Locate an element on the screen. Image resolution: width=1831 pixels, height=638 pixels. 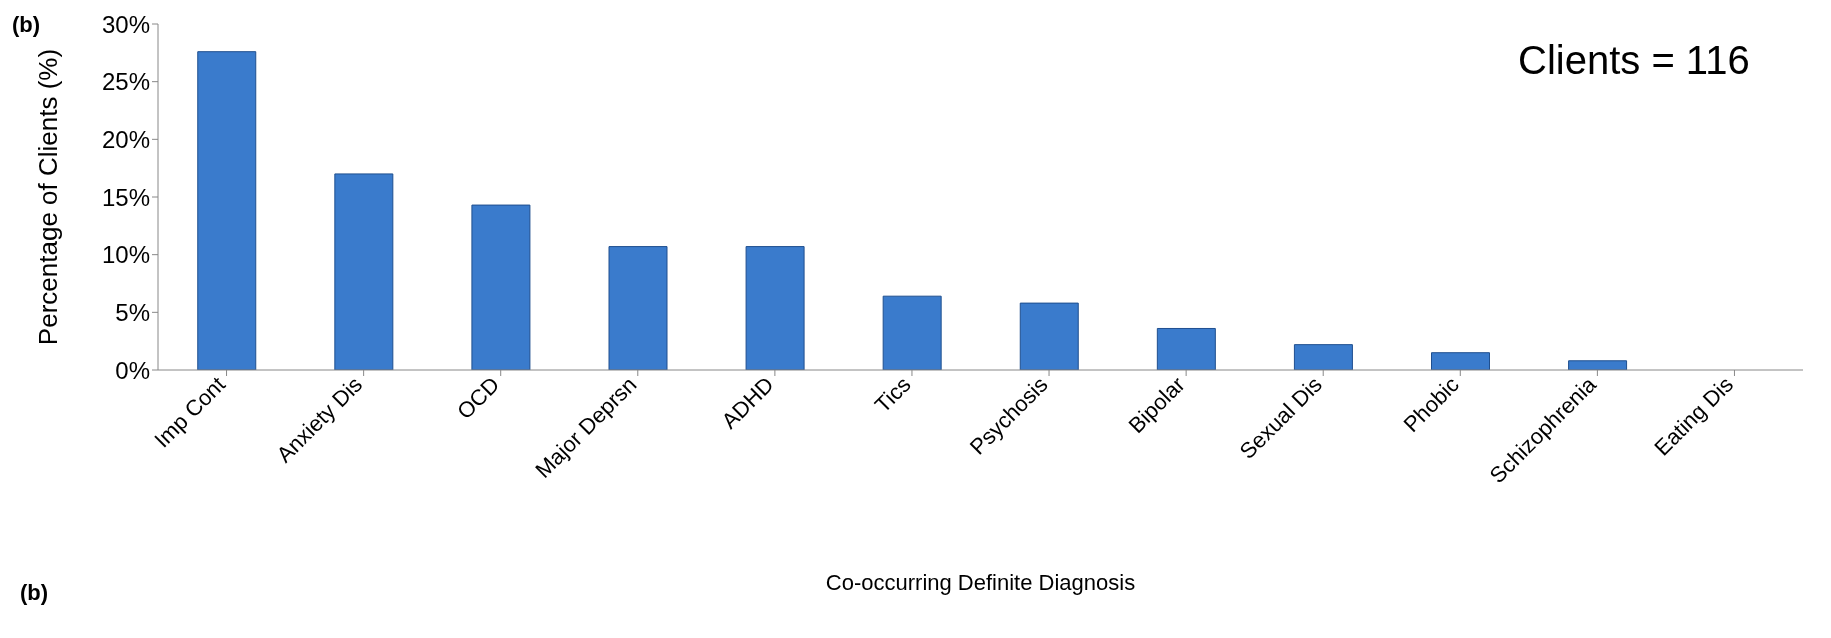
x-axis-title: Co-occurring Definite Diagnosis is located at coordinates (980, 582).